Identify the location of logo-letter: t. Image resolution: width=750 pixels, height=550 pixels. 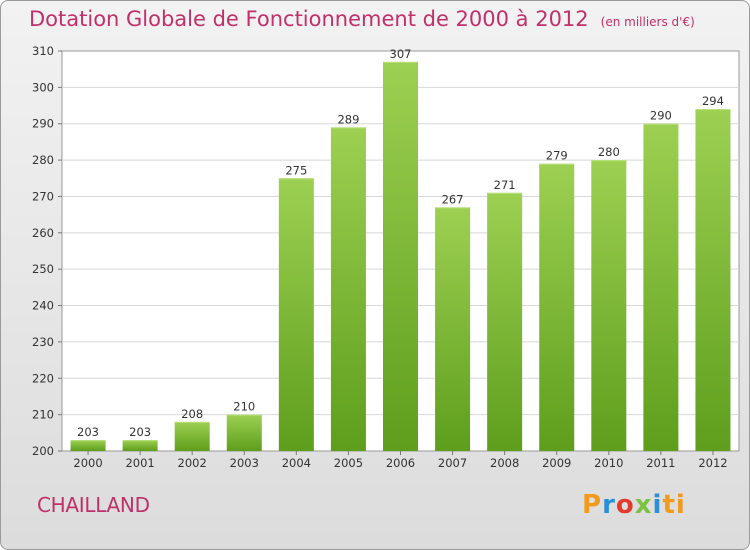
(669, 505).